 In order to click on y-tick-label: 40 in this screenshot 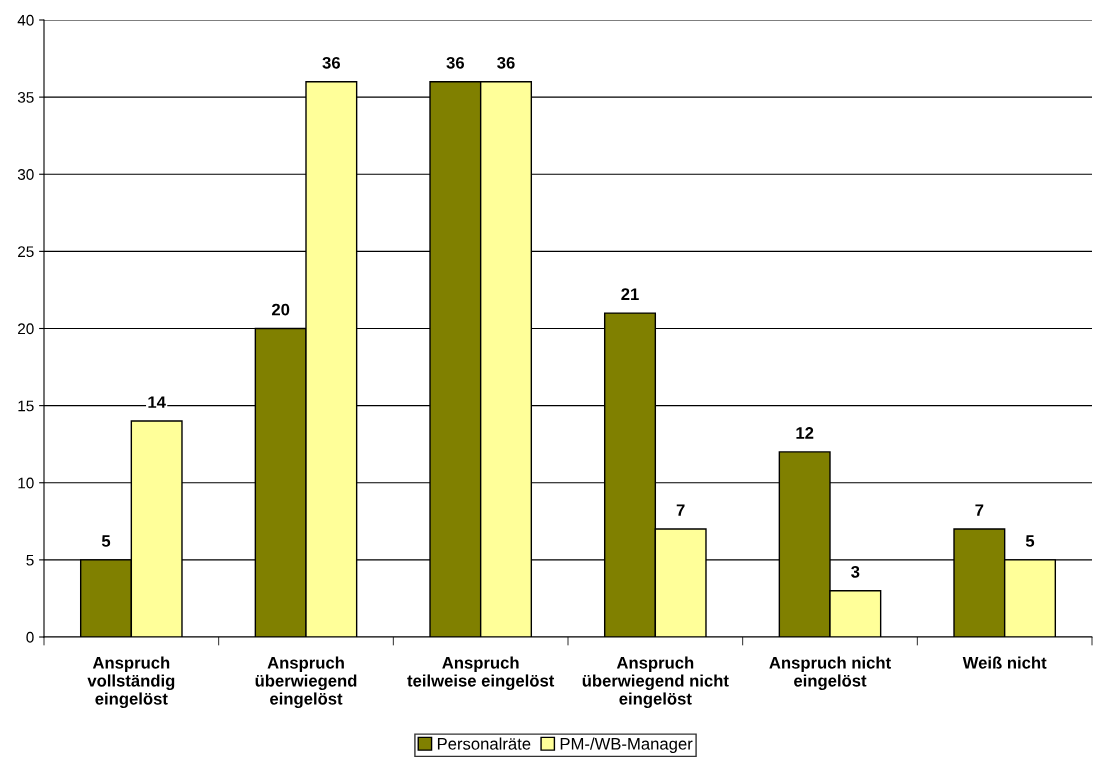, I will do `click(25, 20)`.